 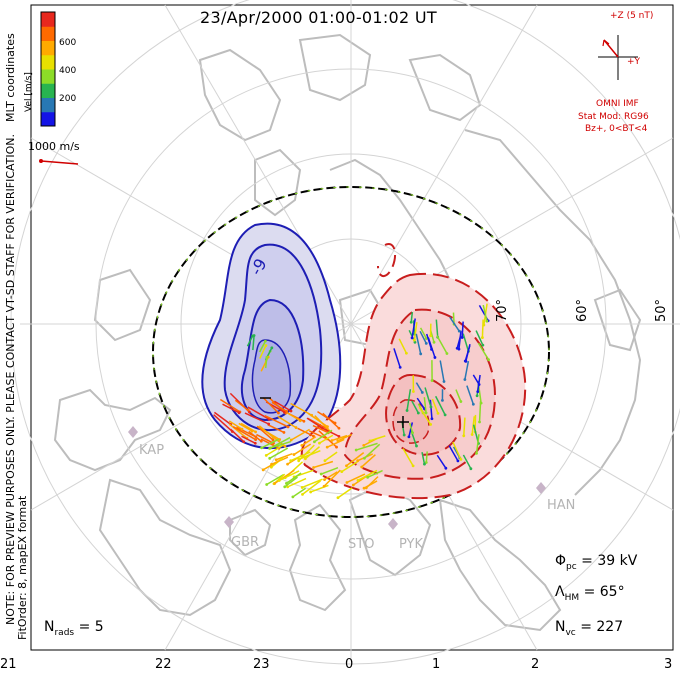 I want to click on station-kap: KAP, so click(x=152, y=450).